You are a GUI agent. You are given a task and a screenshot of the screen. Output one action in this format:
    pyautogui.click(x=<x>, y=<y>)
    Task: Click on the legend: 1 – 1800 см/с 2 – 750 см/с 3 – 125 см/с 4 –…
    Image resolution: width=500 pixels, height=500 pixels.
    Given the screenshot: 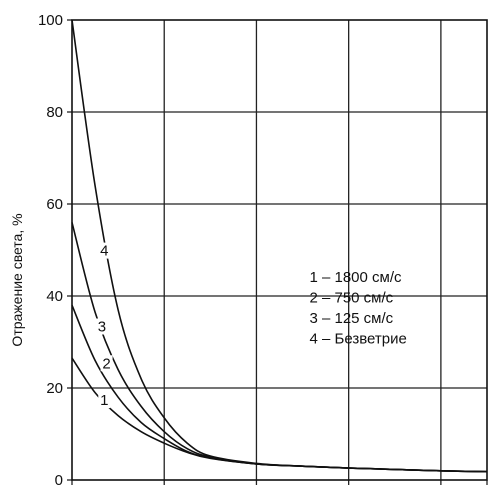 What is the action you would take?
    pyautogui.click(x=357, y=308)
    